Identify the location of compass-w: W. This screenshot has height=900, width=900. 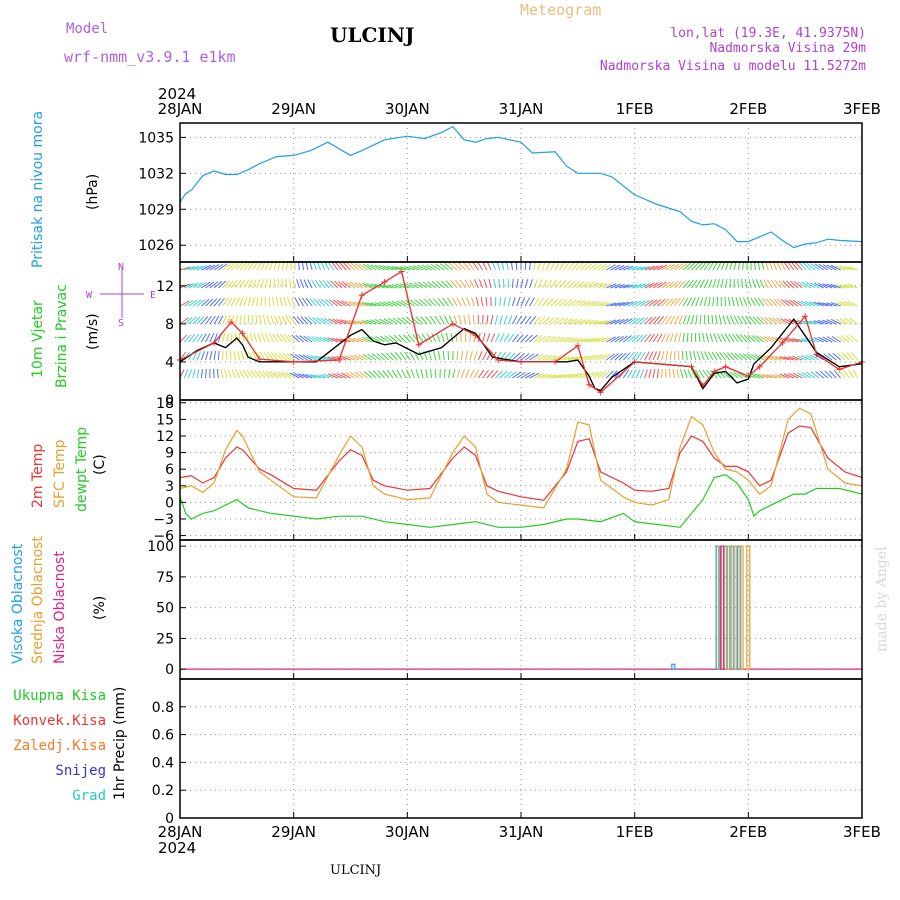
(89, 295).